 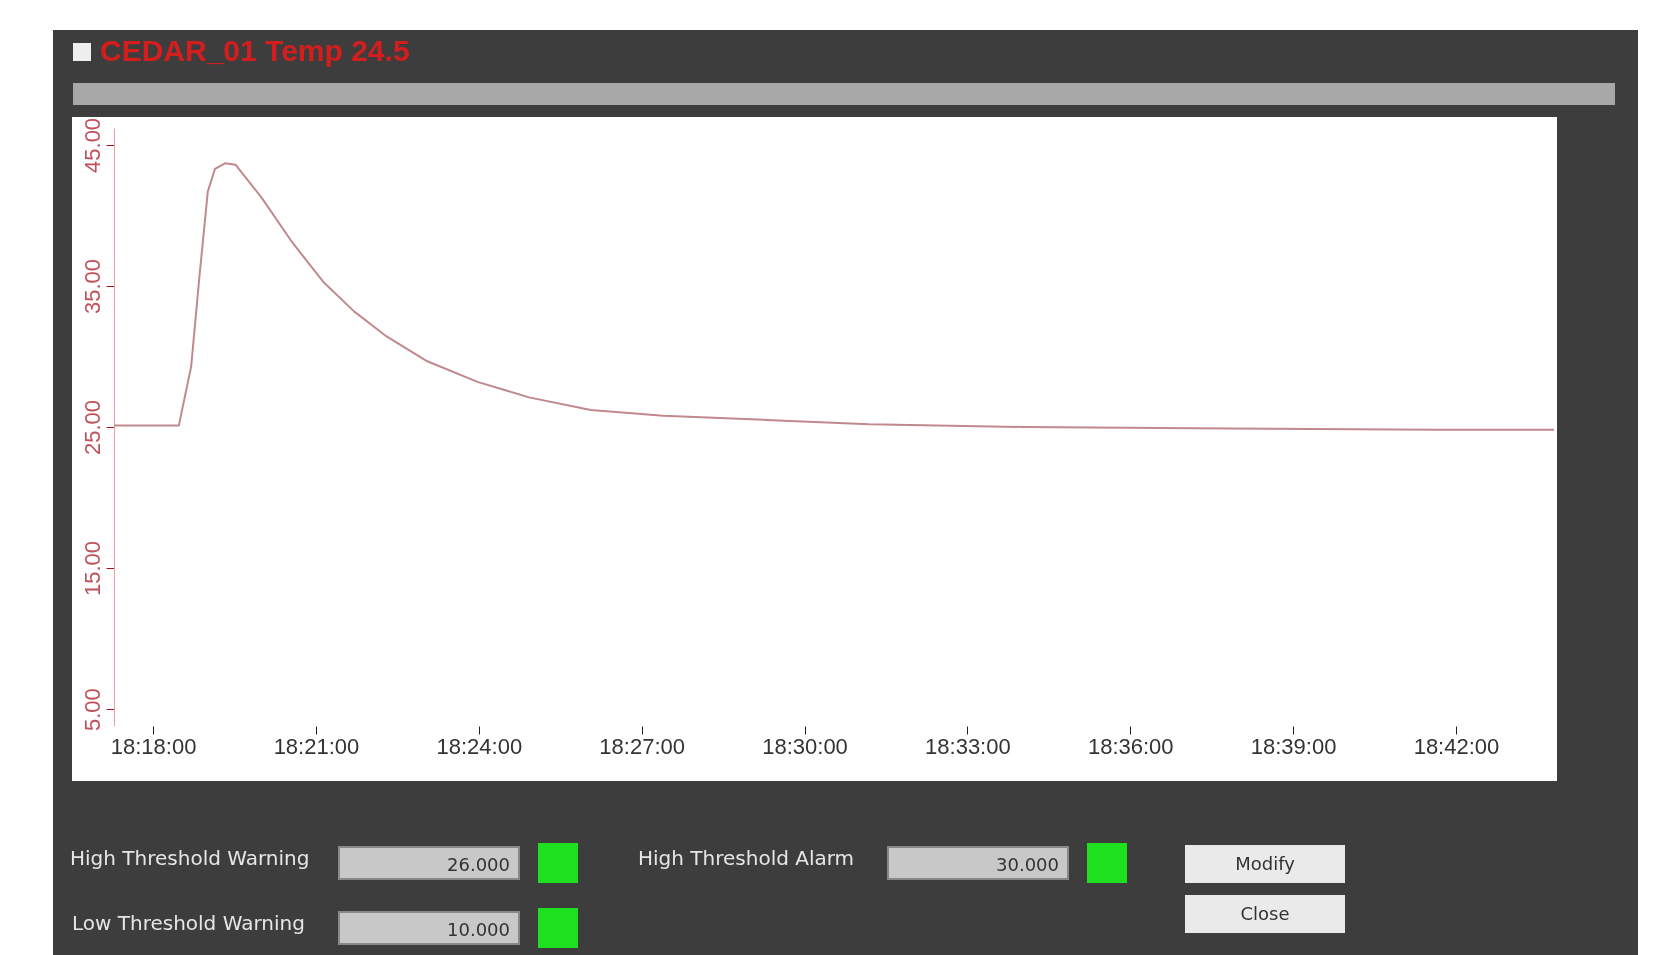 I want to click on text: 10.000, so click(x=429, y=928).